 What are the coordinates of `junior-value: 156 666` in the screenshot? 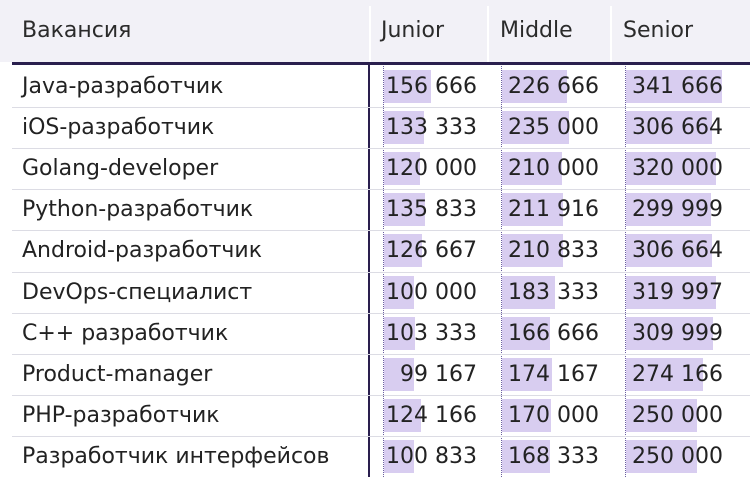 It's located at (431, 86).